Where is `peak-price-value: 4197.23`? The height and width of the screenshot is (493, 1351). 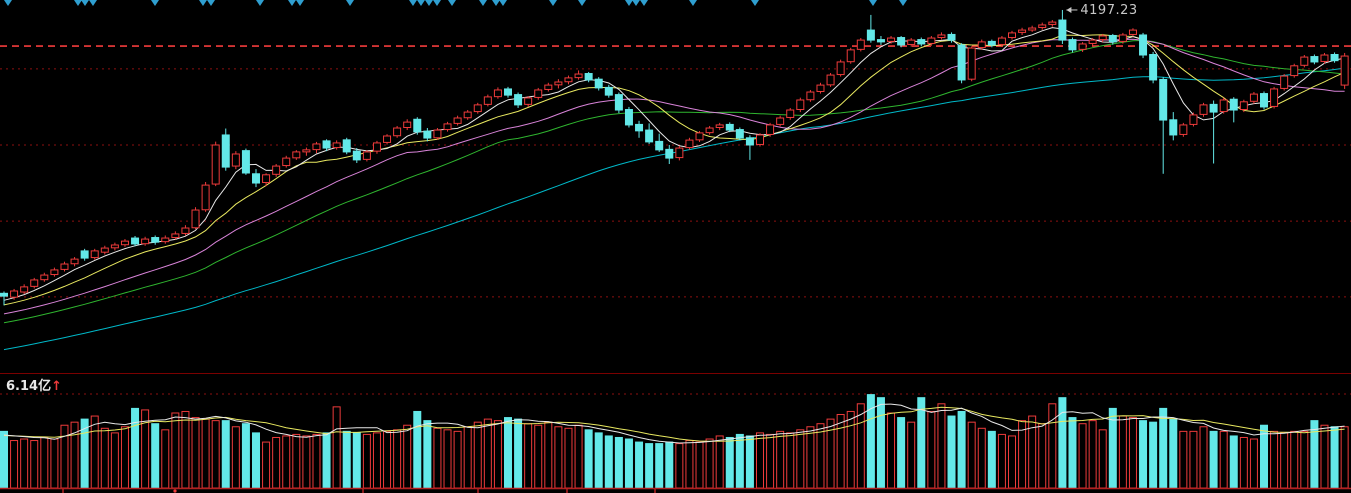 peak-price-value: 4197.23 is located at coordinates (1109, 10).